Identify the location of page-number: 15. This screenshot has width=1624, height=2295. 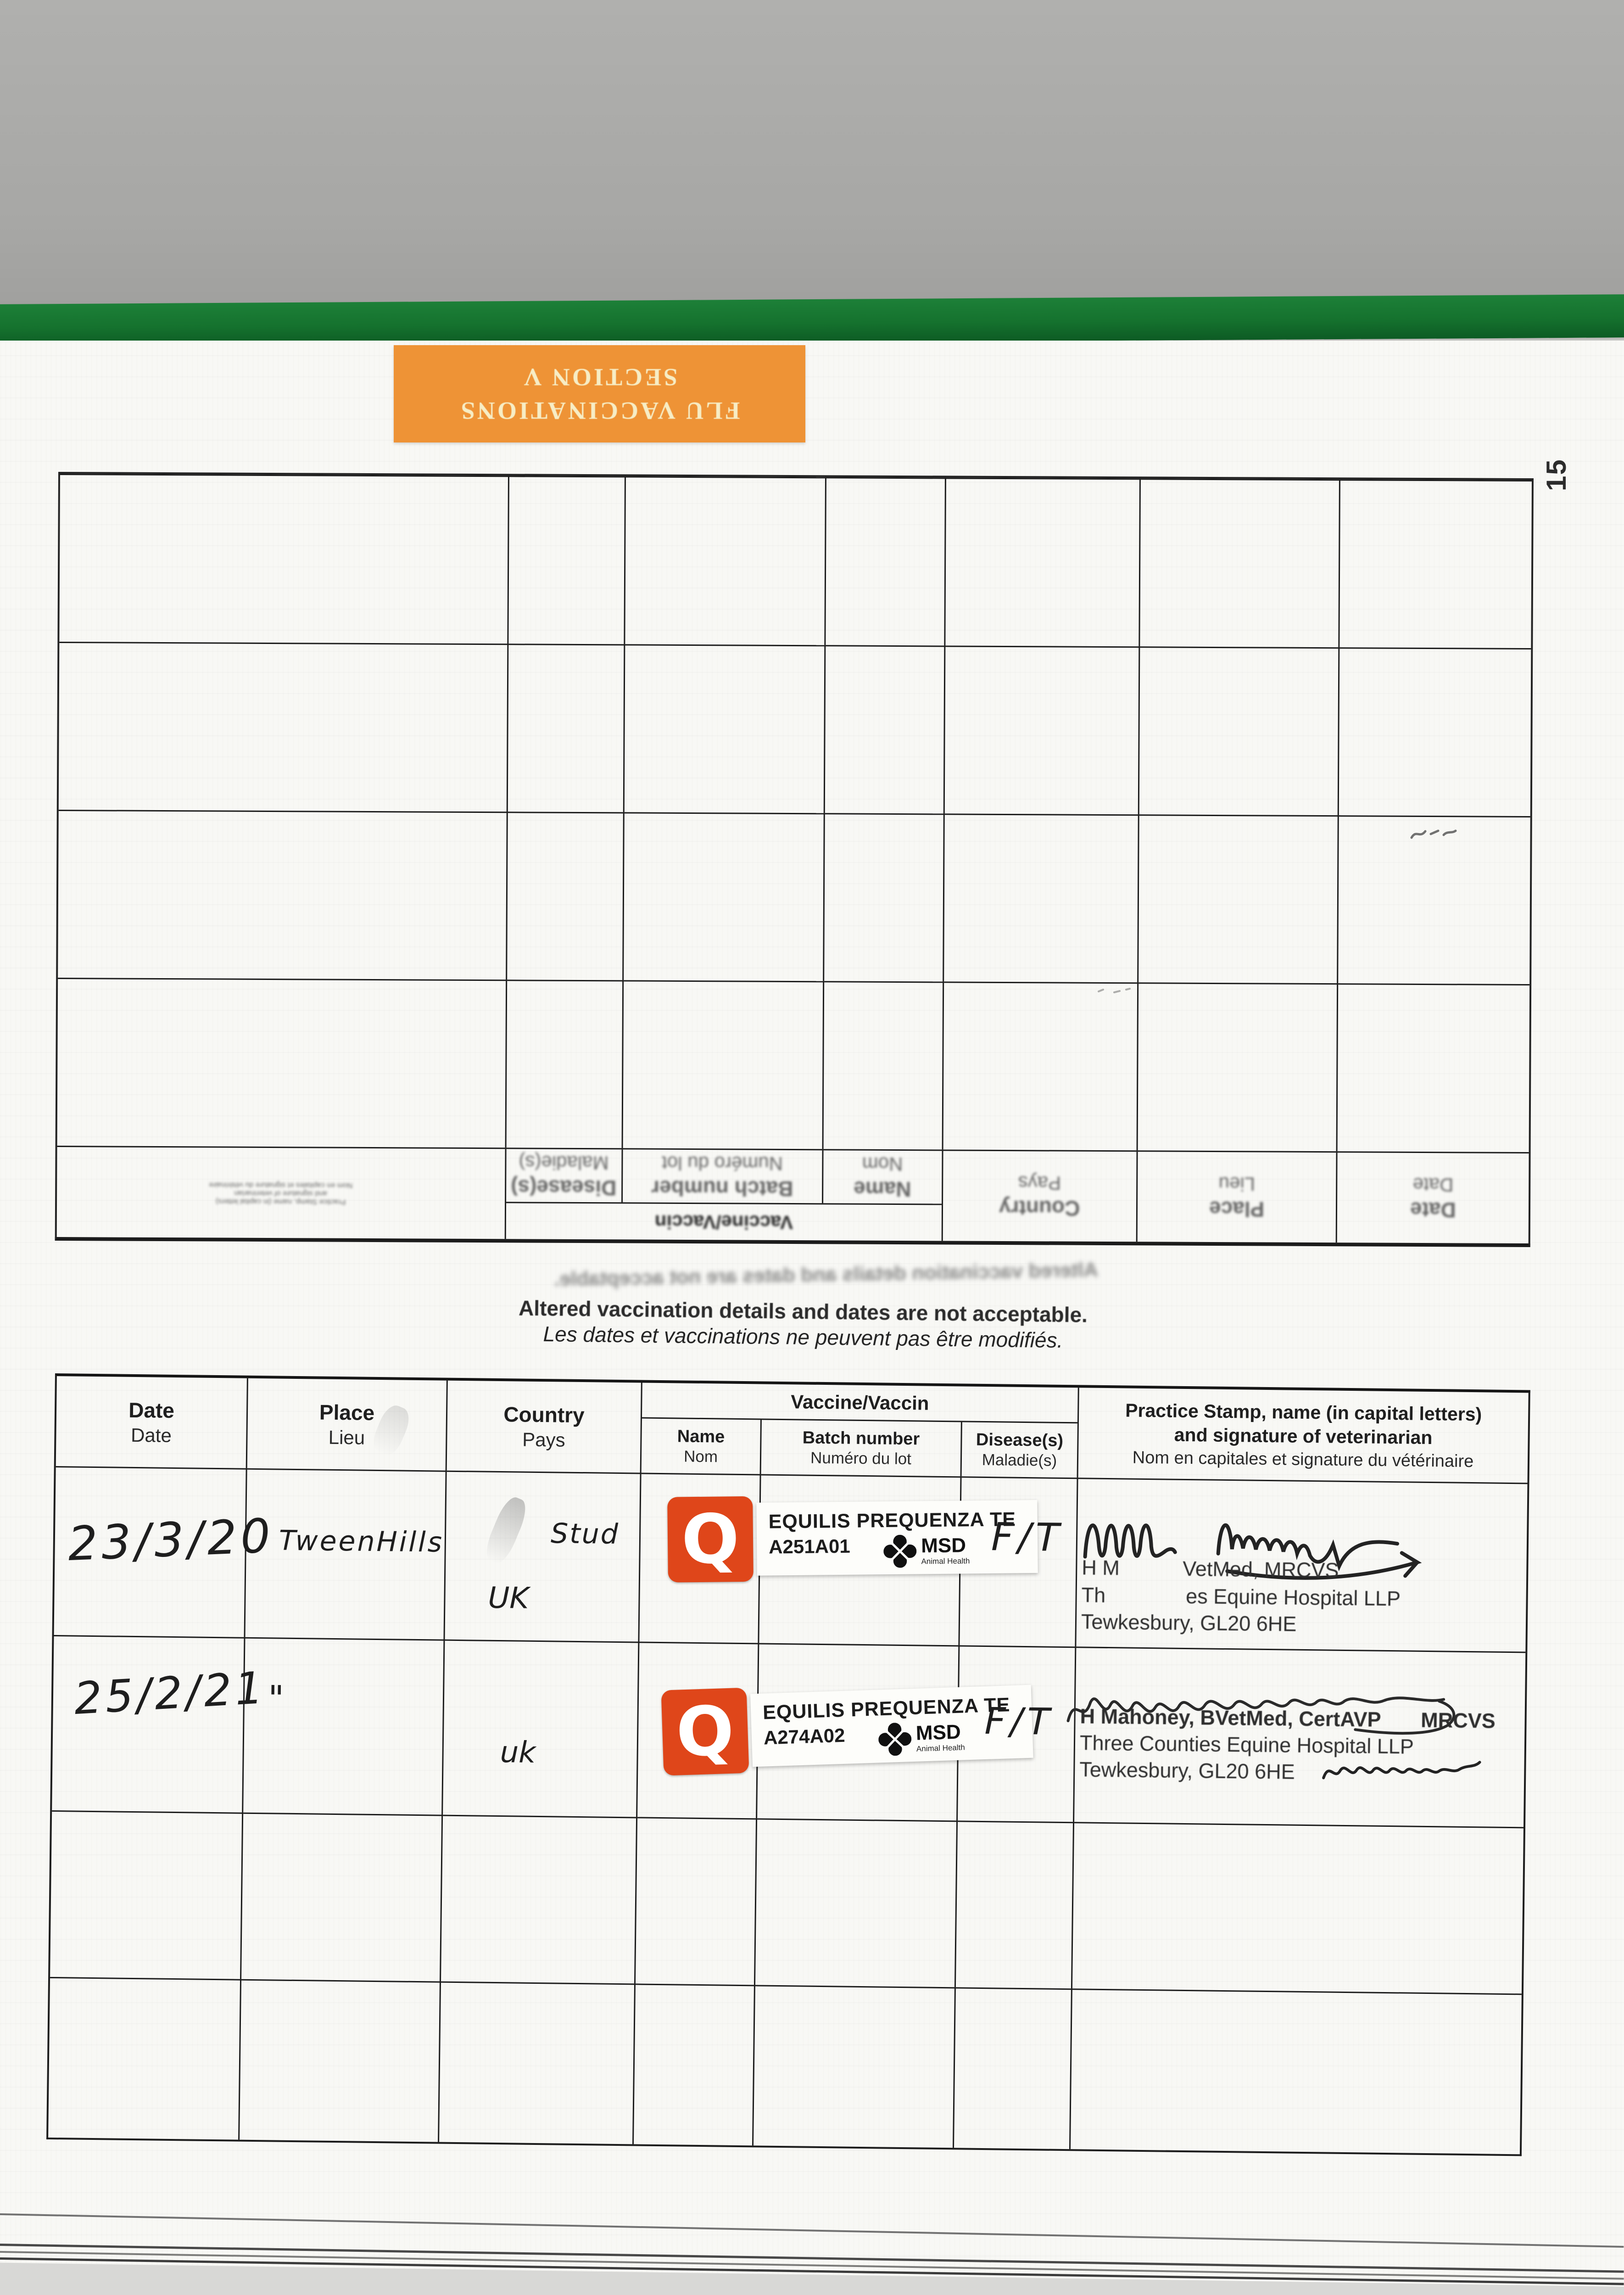
(1556, 475).